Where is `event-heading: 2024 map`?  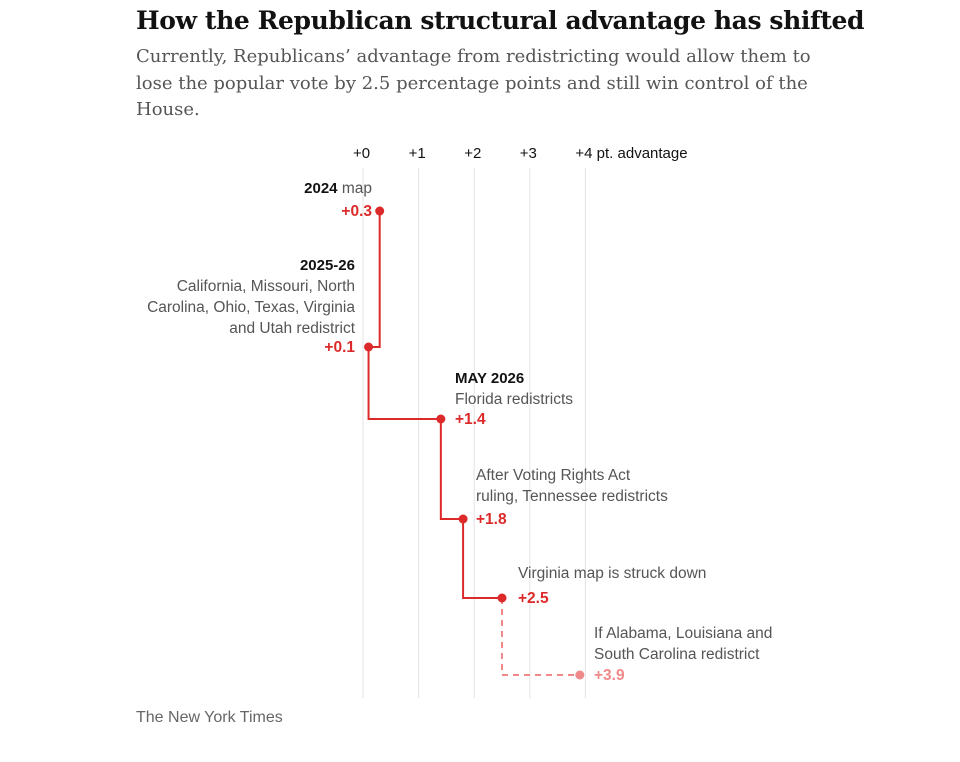 event-heading: 2024 map is located at coordinates (338, 188).